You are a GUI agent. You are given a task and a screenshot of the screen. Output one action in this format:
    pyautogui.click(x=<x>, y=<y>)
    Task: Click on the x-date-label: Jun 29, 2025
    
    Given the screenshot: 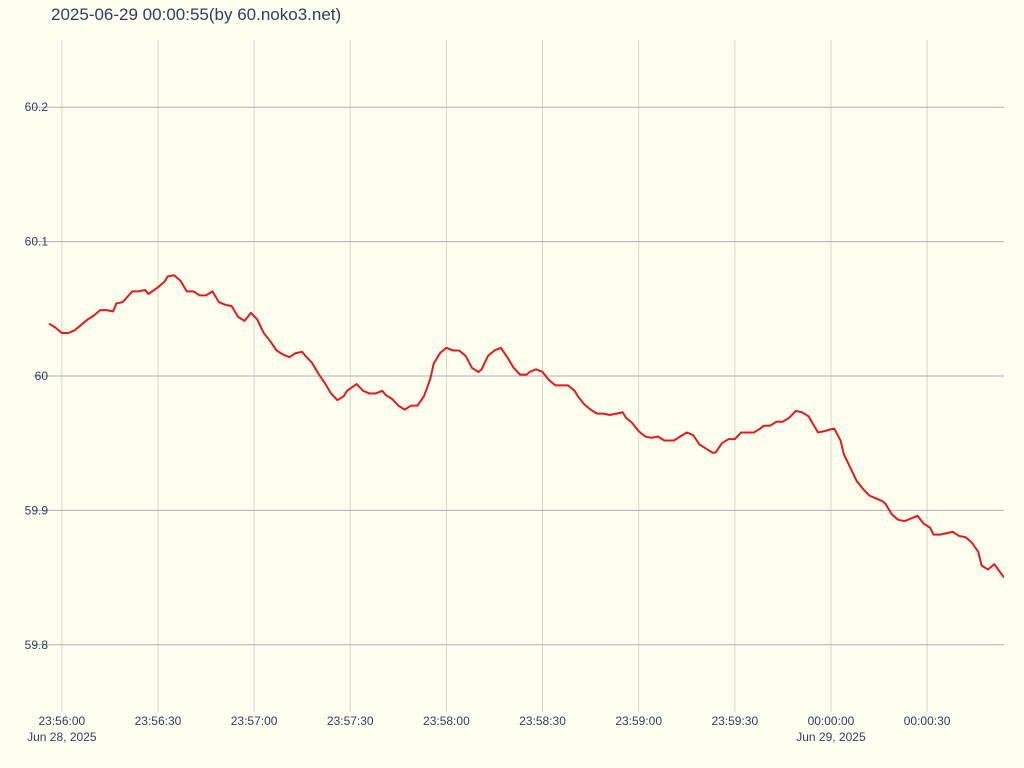 What is the action you would take?
    pyautogui.click(x=831, y=737)
    